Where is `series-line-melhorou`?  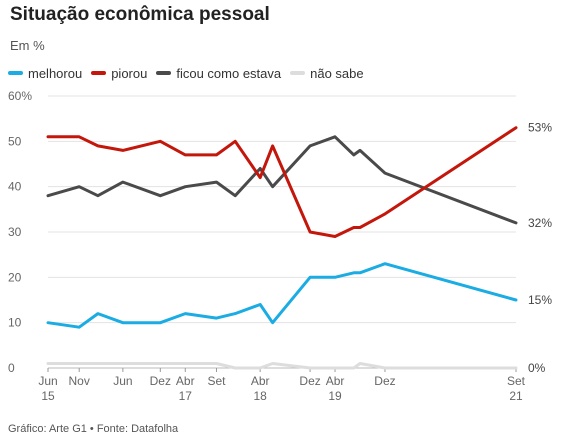
series-line-melhorou is located at coordinates (282, 295).